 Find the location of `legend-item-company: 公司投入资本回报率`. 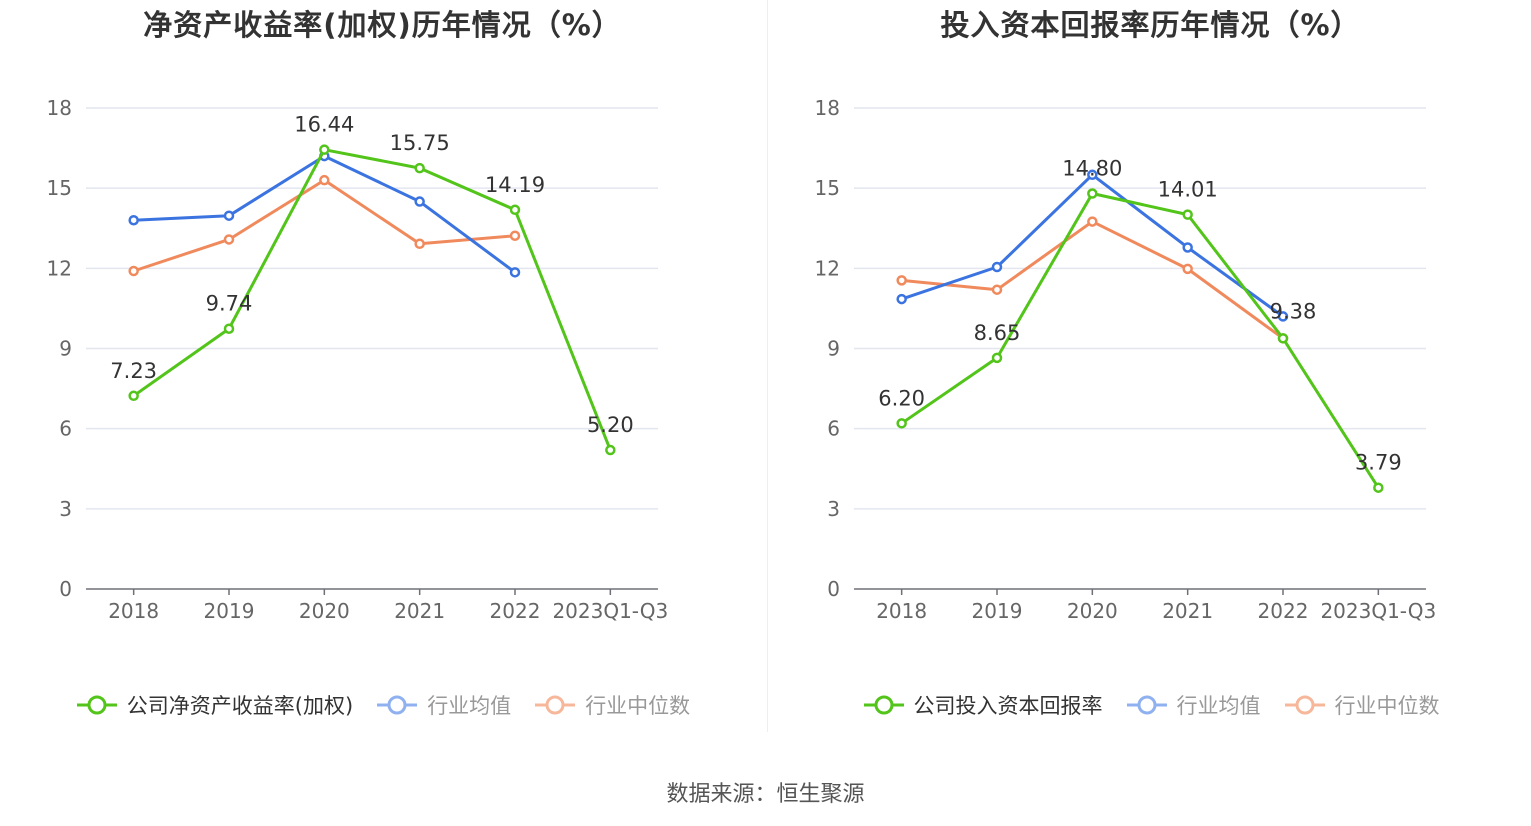

legend-item-company: 公司投入资本回报率 is located at coordinates (982, 705).